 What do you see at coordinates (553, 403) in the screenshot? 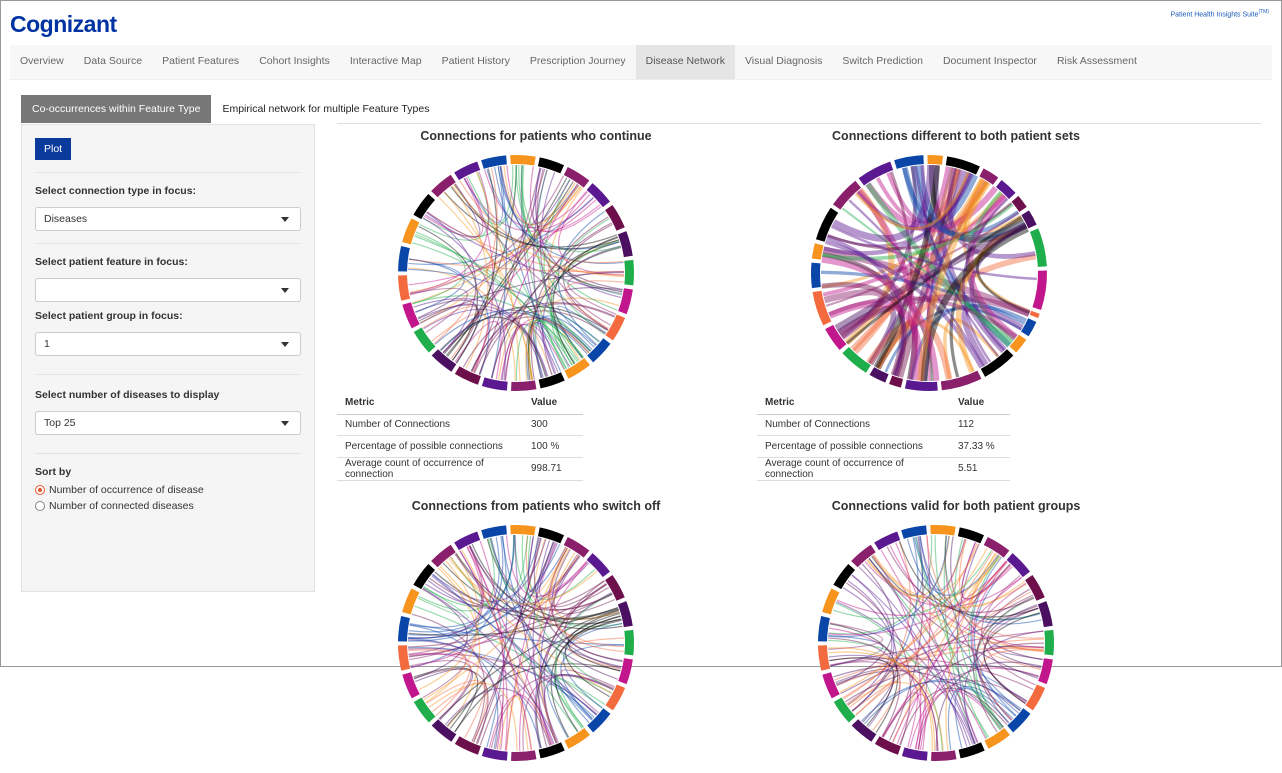
I see `header-value: Value` at bounding box center [553, 403].